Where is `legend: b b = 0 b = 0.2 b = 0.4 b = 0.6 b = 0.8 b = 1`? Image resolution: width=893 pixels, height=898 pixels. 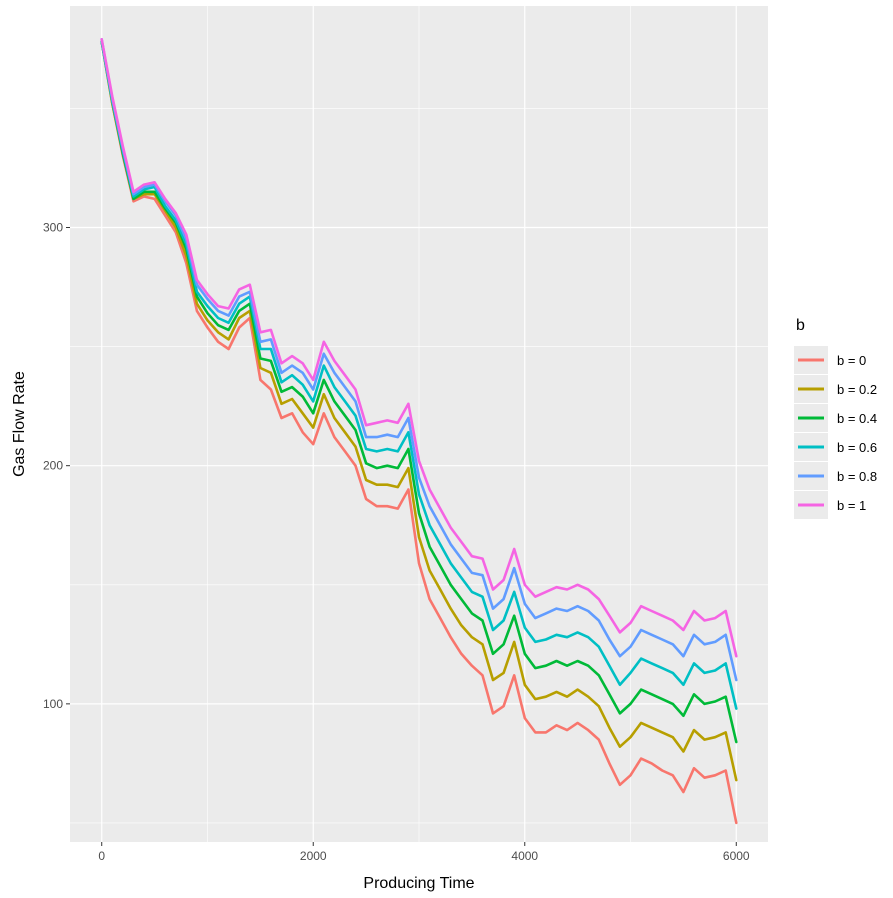 legend: b b = 0 b = 0.2 b = 0.4 b = 0.6 b = 0.8 b = 1 is located at coordinates (835, 418).